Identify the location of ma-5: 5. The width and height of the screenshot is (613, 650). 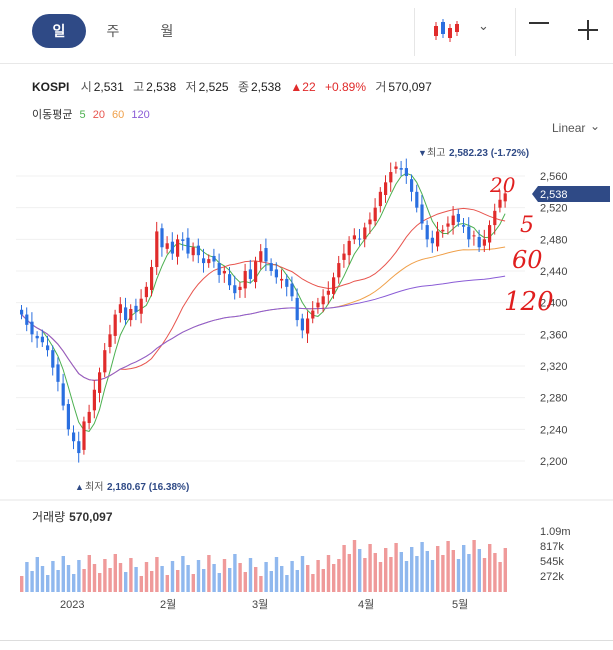
(82, 115).